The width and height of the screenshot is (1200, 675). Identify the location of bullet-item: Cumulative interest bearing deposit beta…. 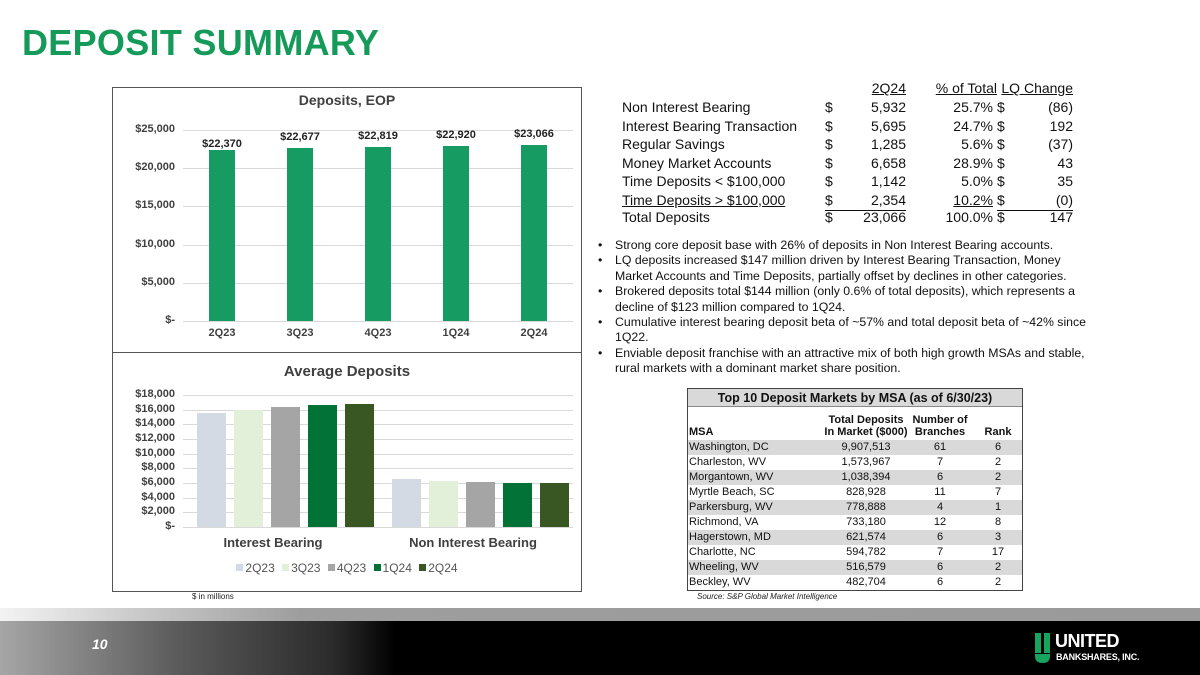
(848, 330).